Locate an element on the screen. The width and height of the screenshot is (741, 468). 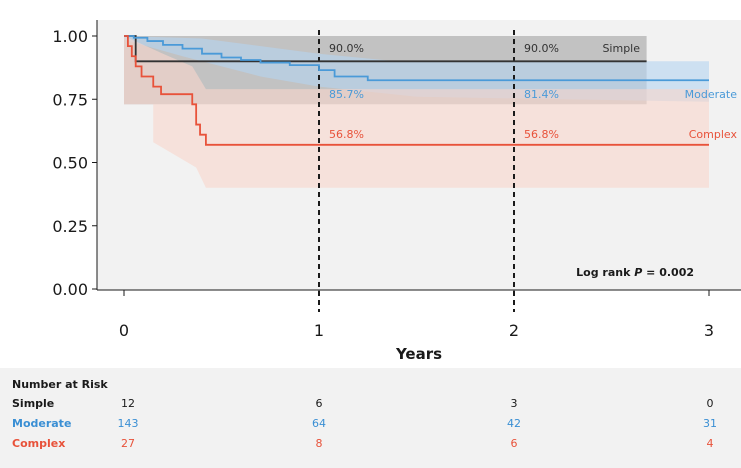
log-rank-text: Log rank is located at coordinates (603, 272).